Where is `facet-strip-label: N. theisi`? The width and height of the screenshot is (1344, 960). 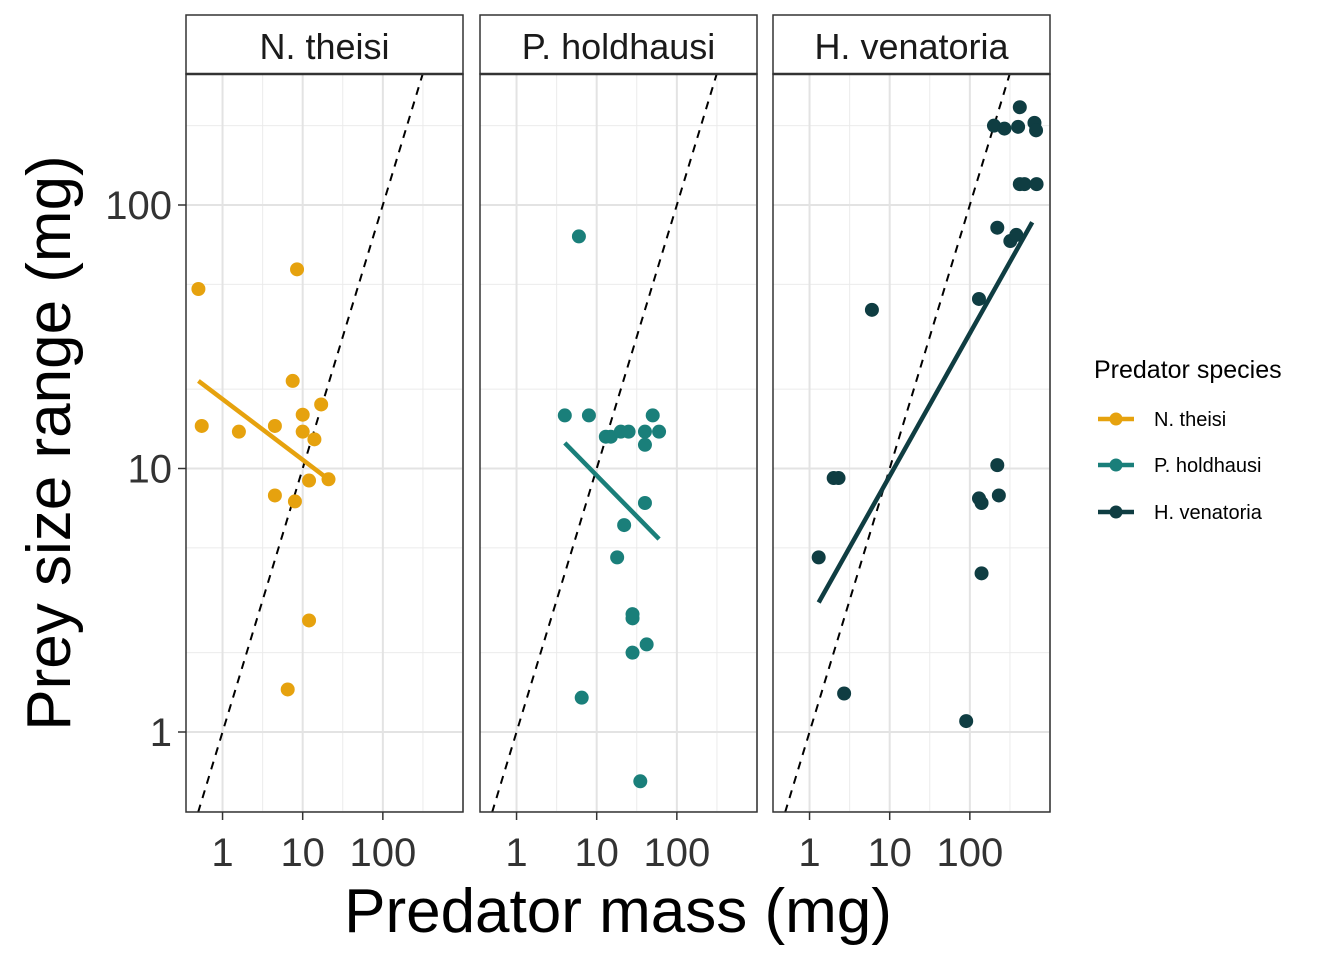
facet-strip-label: N. theisi is located at coordinates (324, 46).